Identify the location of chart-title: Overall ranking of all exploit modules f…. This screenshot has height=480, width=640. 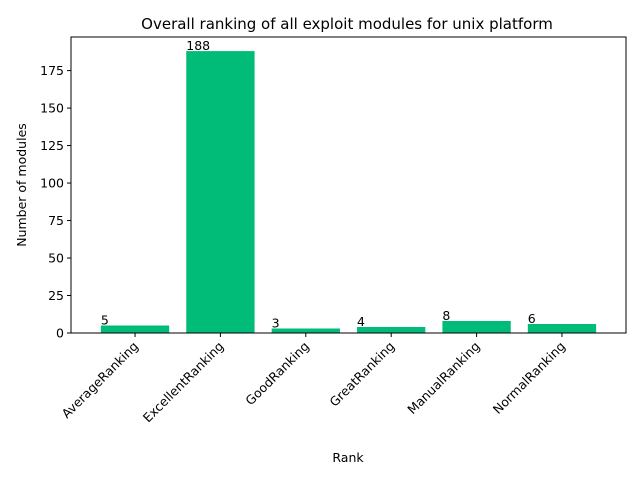
(347, 24).